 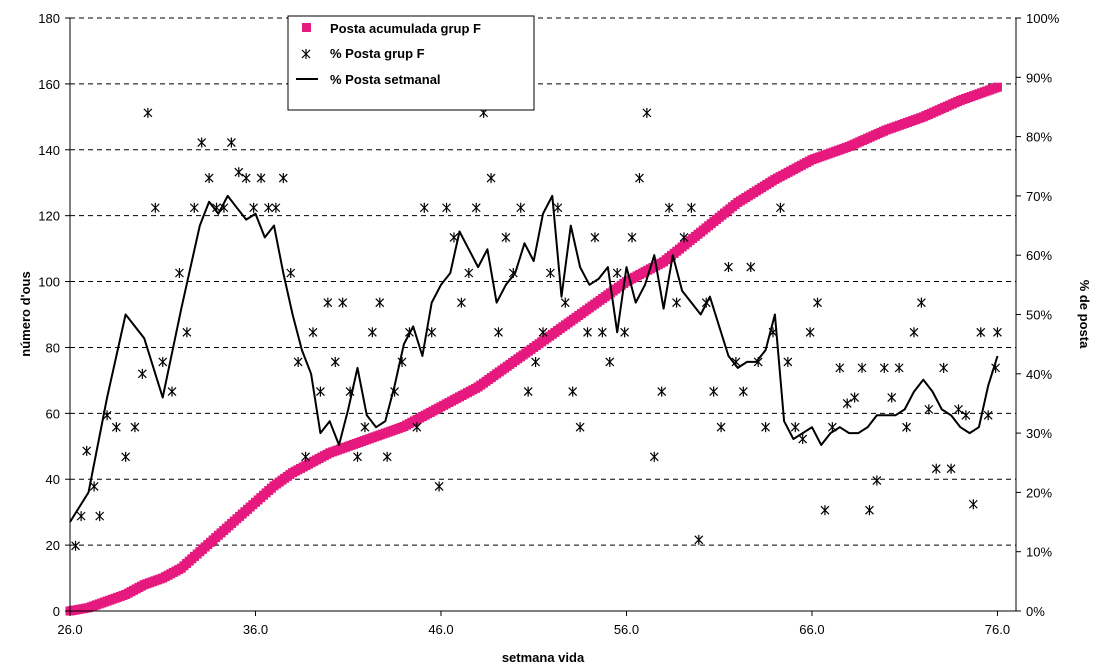 I want to click on legend-marker-square, so click(x=306, y=27).